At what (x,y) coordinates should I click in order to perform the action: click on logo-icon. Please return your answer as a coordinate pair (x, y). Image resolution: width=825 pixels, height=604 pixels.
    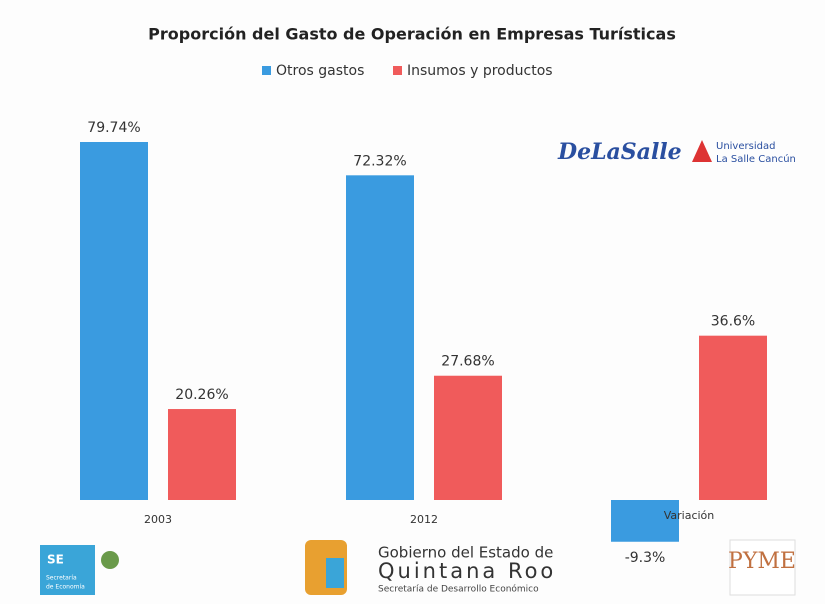
    Looking at the image, I should click on (702, 151).